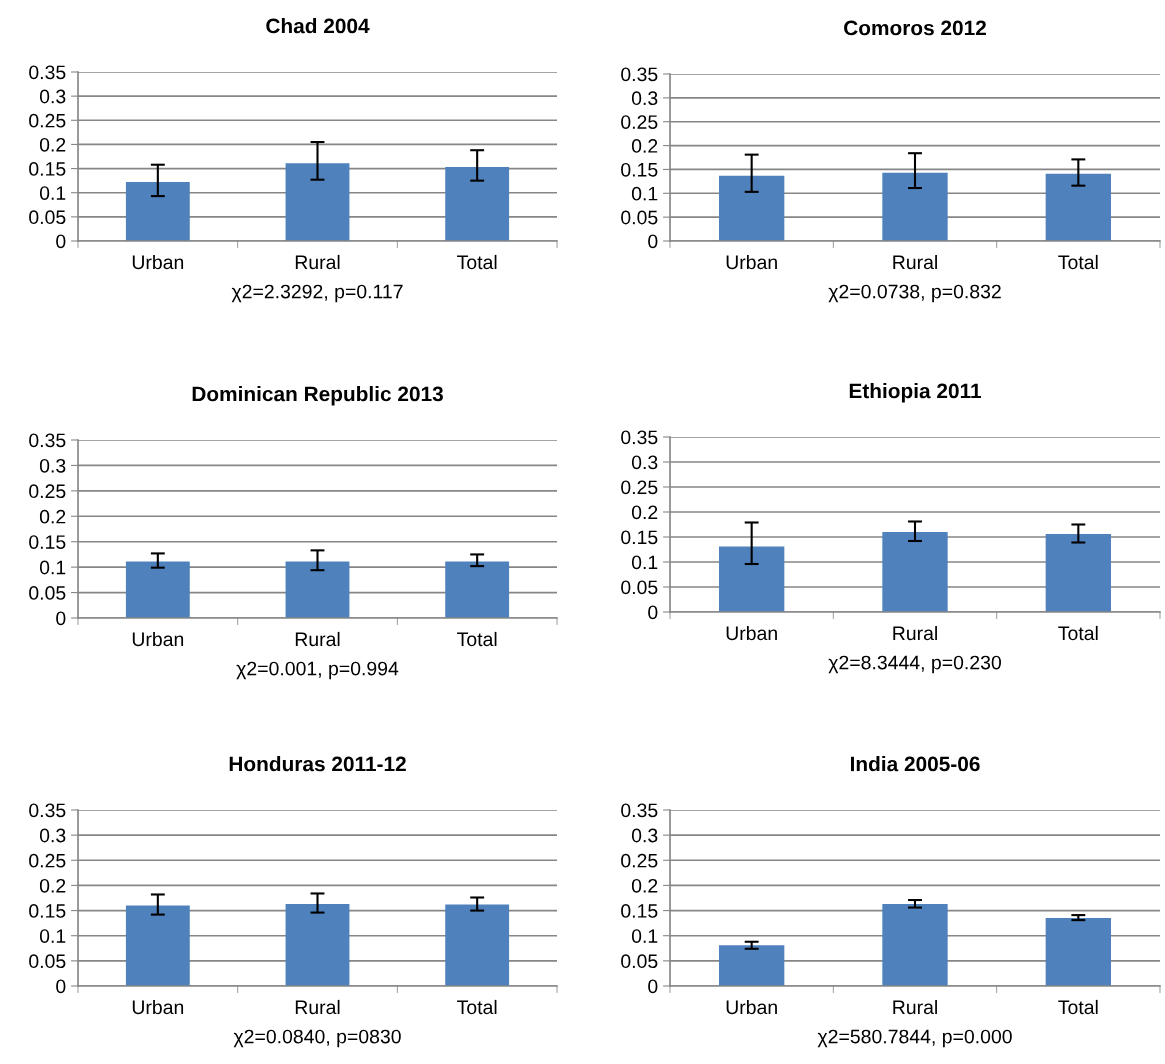  I want to click on x-axis-title: χ2=0.0840, p=0830, so click(317, 1038).